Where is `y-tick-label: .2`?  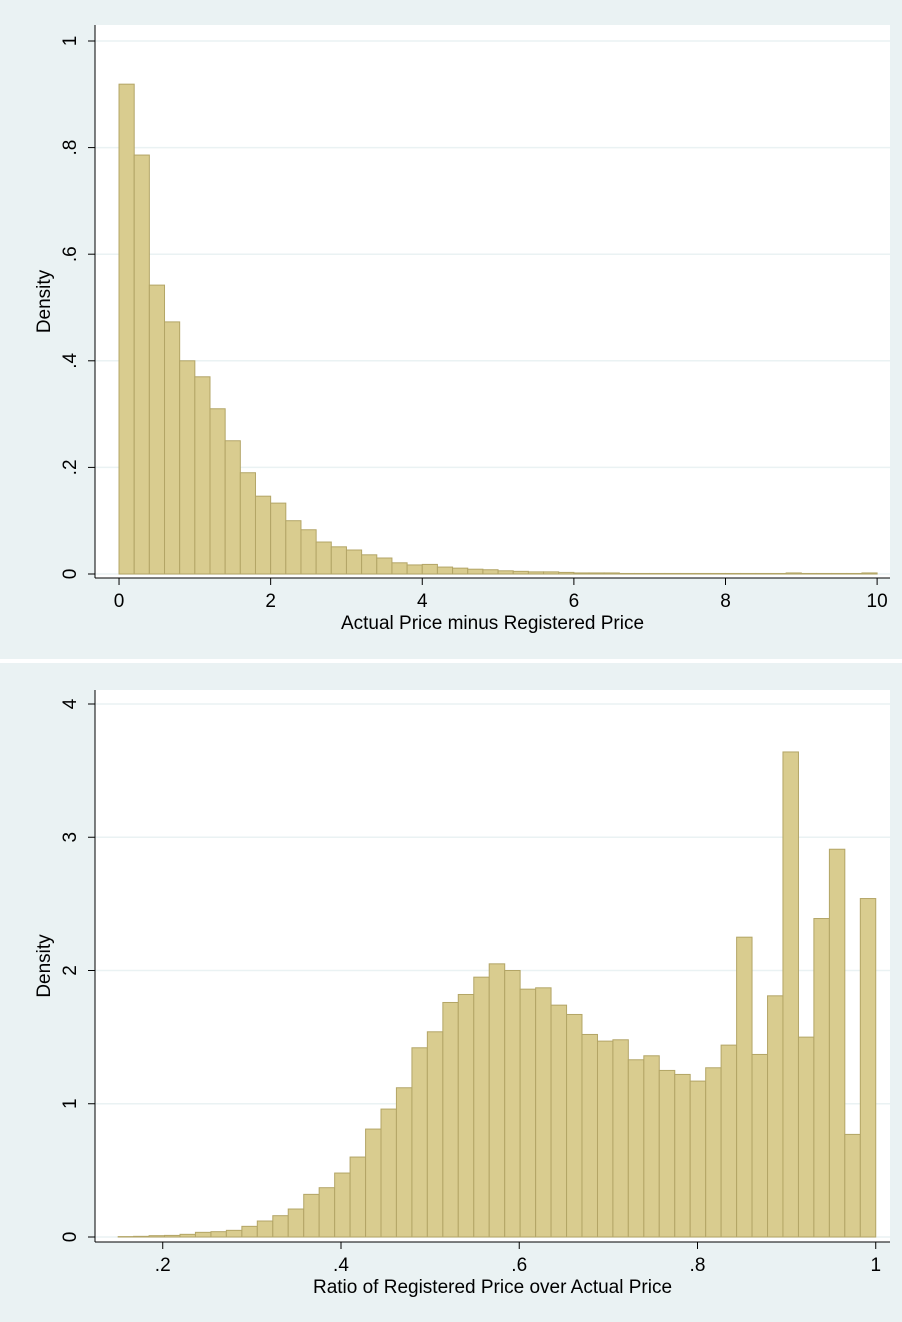 y-tick-label: .2 is located at coordinates (70, 467).